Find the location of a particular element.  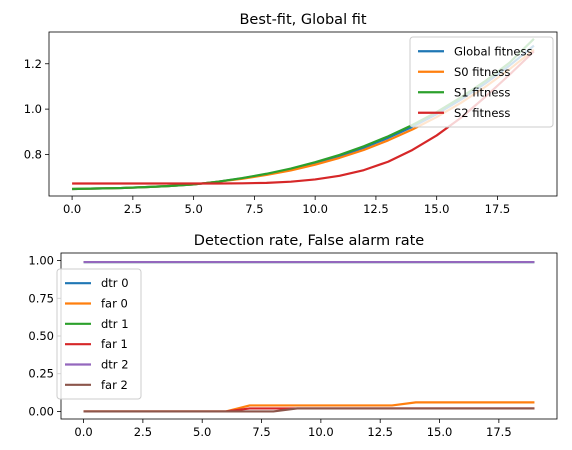

legend-label: dtr 0 is located at coordinates (115, 283).